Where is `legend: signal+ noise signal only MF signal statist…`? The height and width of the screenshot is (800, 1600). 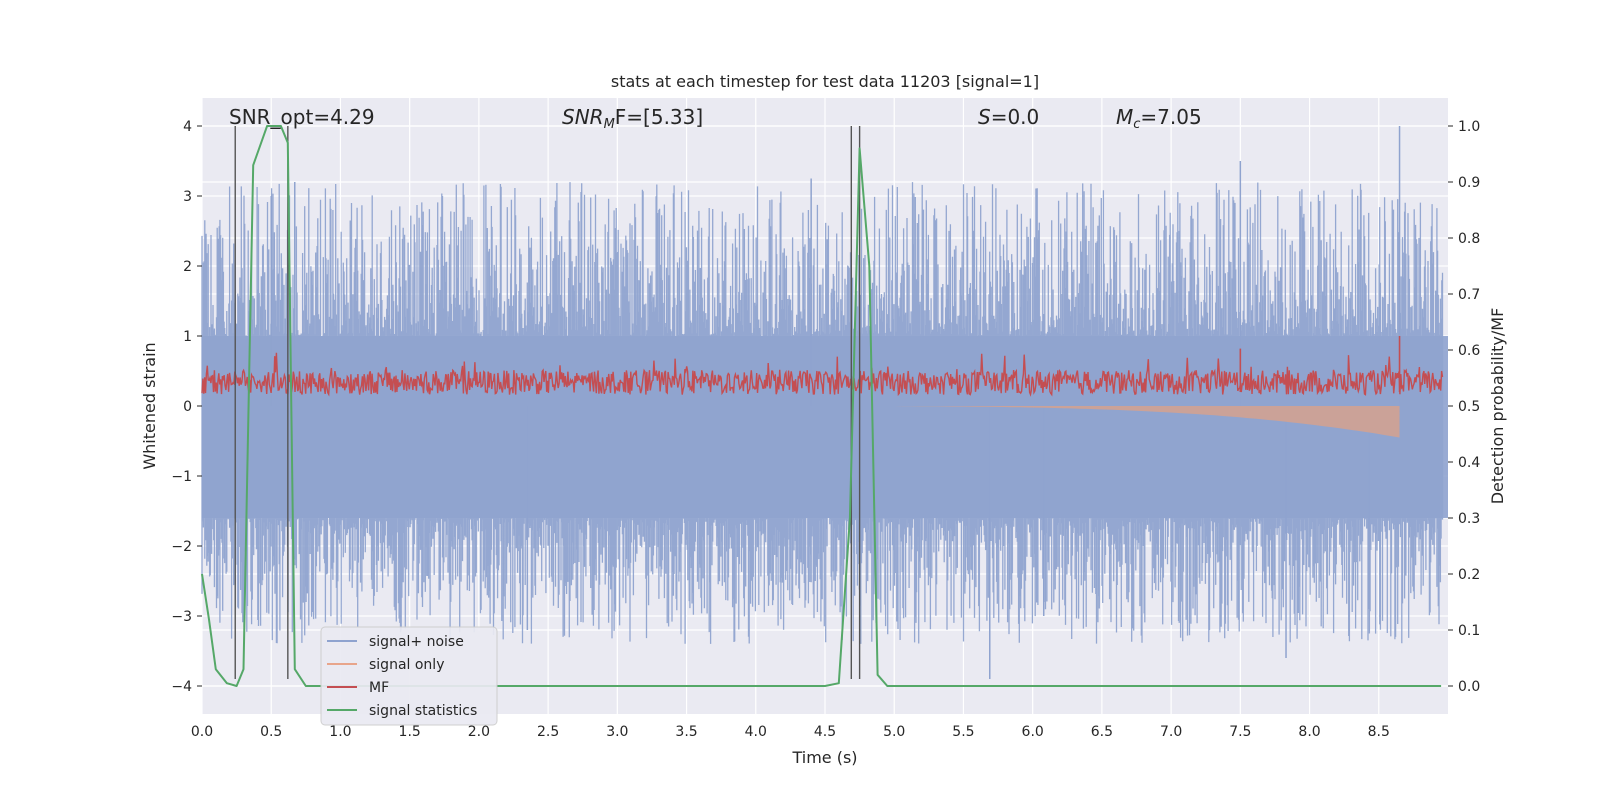
legend: signal+ noise signal only MF signal statist… is located at coordinates (409, 676).